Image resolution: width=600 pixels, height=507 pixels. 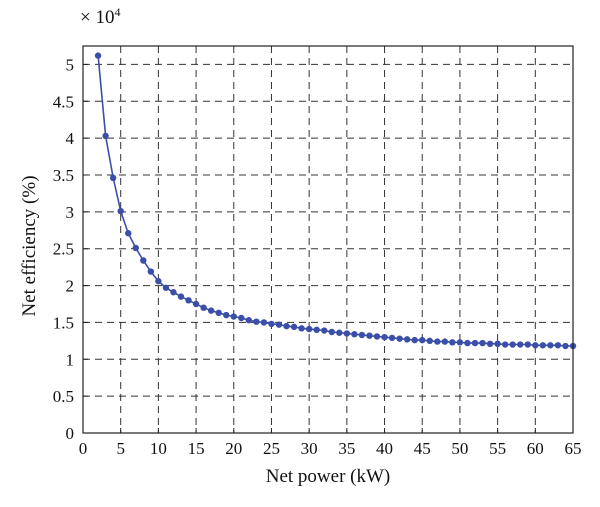 What do you see at coordinates (63, 396) in the screenshot?
I see `y-tick-label: 0.5` at bounding box center [63, 396].